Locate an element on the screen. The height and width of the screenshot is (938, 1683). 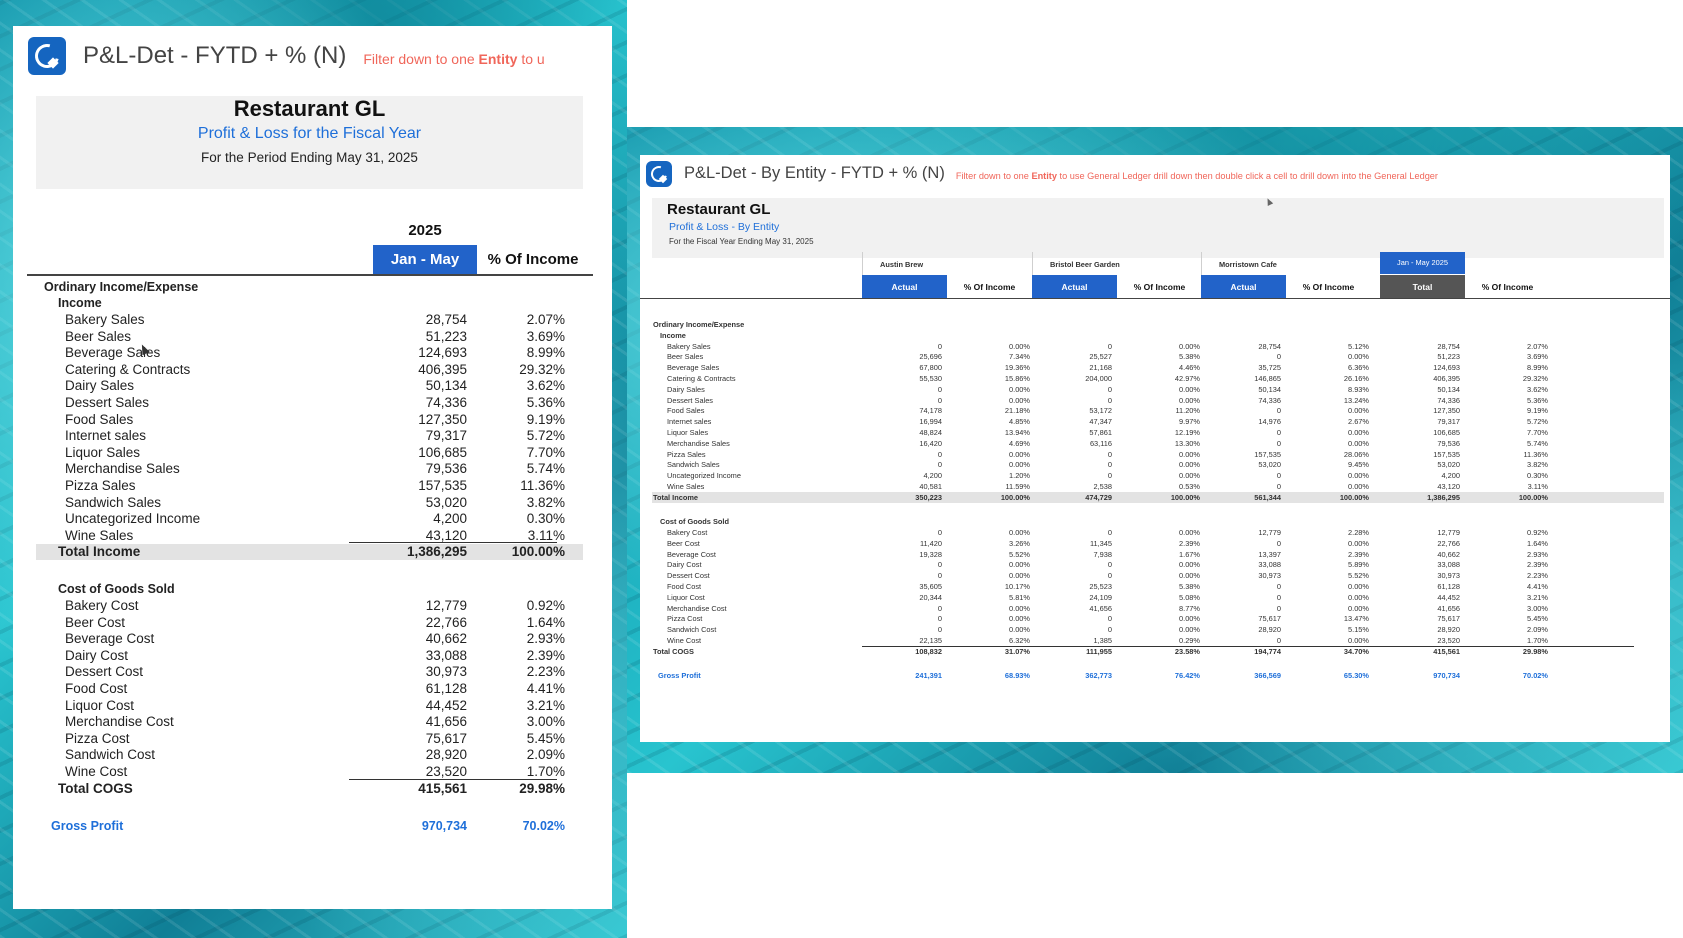
income-label: Merchandise Sales is located at coordinates (698, 443).